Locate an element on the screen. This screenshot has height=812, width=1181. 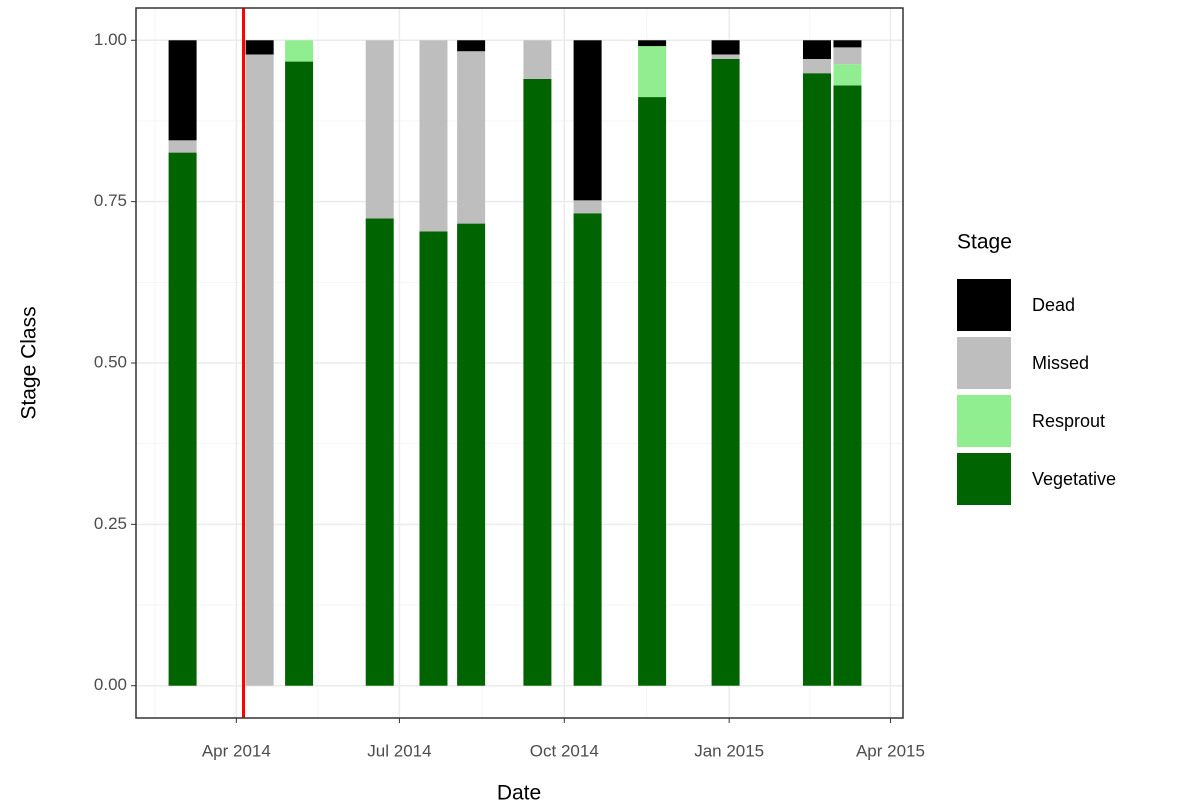
y-tick-label: 0.00 is located at coordinates (110, 684).